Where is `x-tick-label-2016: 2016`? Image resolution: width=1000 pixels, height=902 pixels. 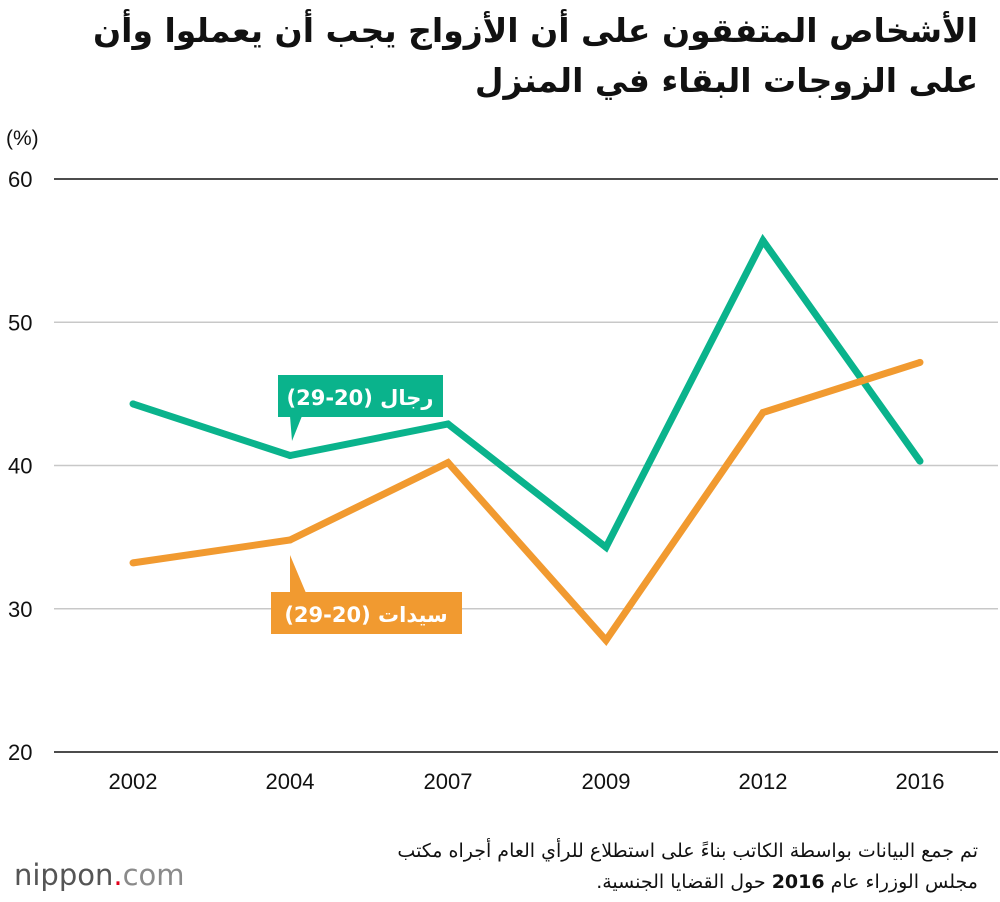
x-tick-label-2016: 2016 is located at coordinates (920, 781).